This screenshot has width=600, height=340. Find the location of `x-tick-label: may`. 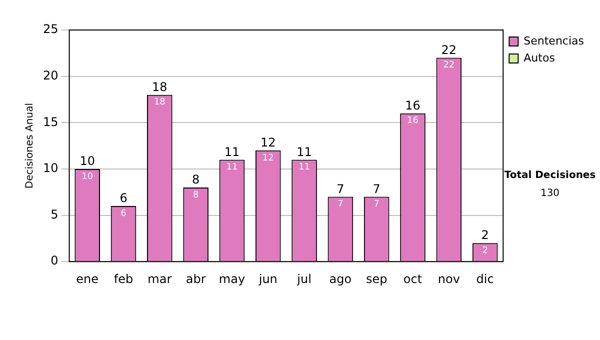

x-tick-label: may is located at coordinates (232, 279).